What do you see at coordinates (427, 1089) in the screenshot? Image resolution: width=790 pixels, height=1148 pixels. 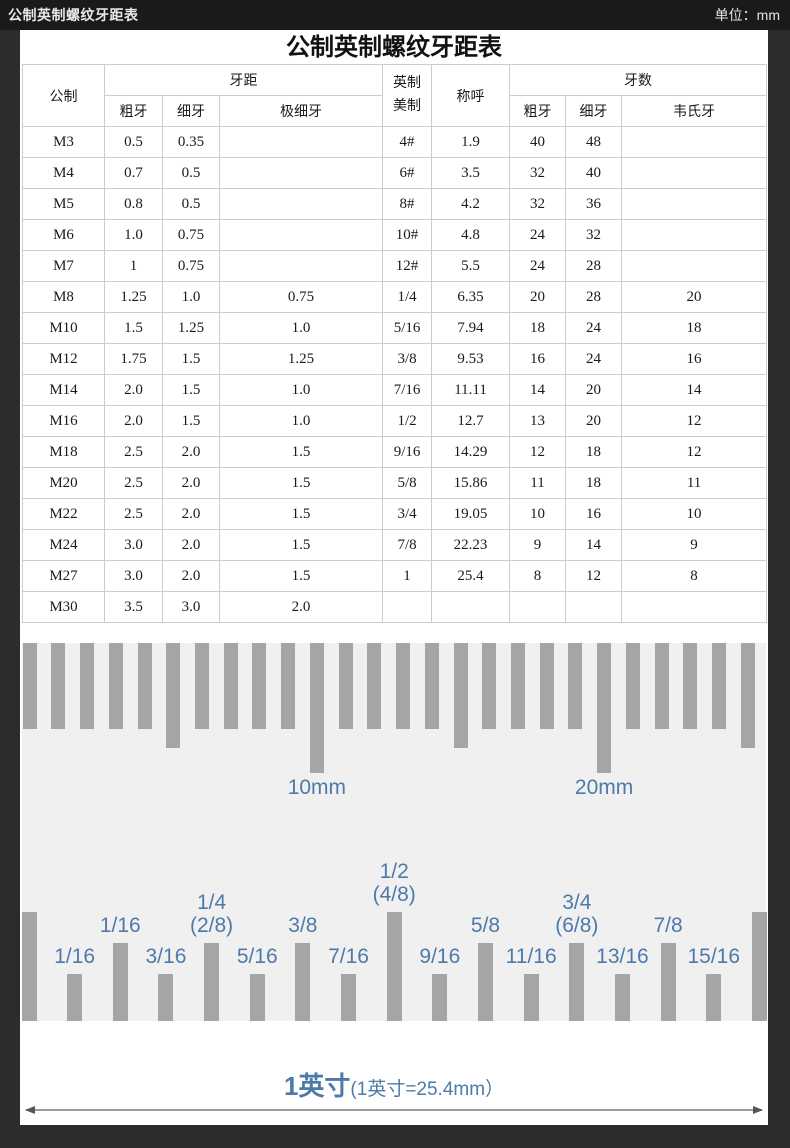 I see `inch-mm-conversion-label: (1英寸=25.4mm）` at bounding box center [427, 1089].